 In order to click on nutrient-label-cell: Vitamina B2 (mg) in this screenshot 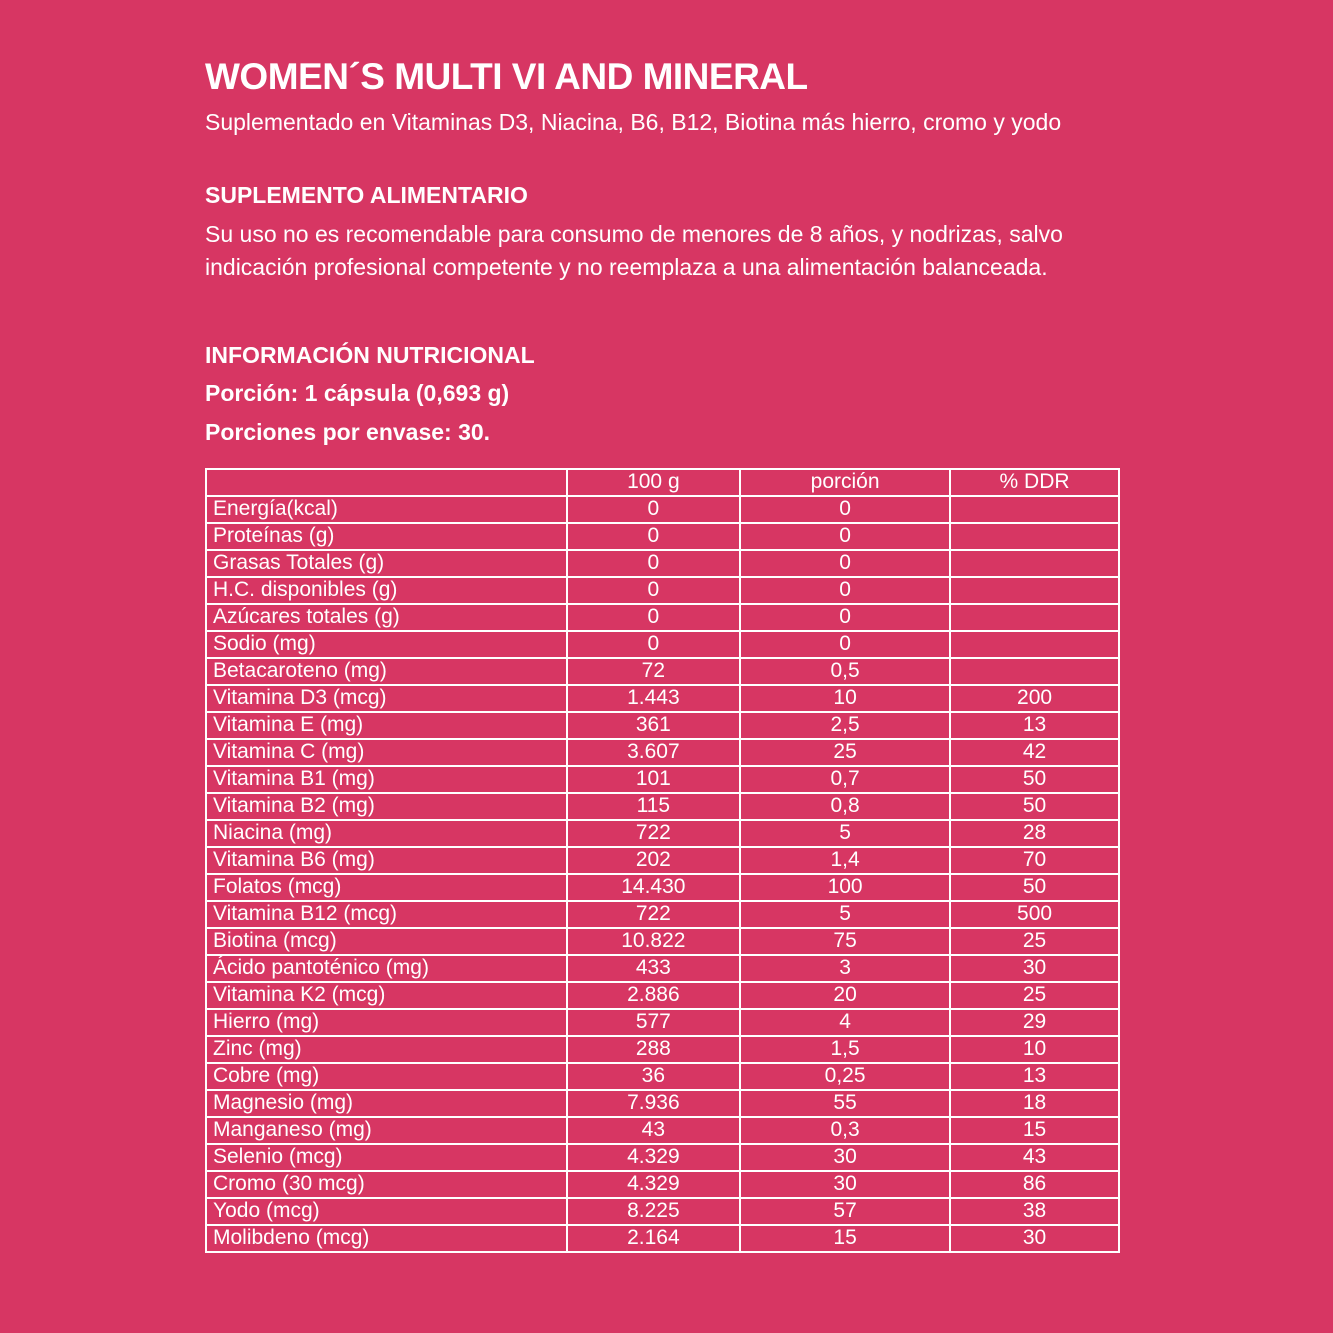, I will do `click(386, 806)`.